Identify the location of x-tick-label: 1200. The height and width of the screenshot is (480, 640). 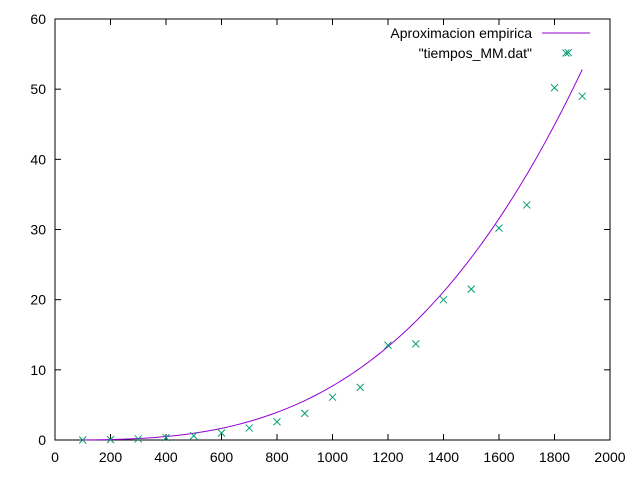
(387, 457).